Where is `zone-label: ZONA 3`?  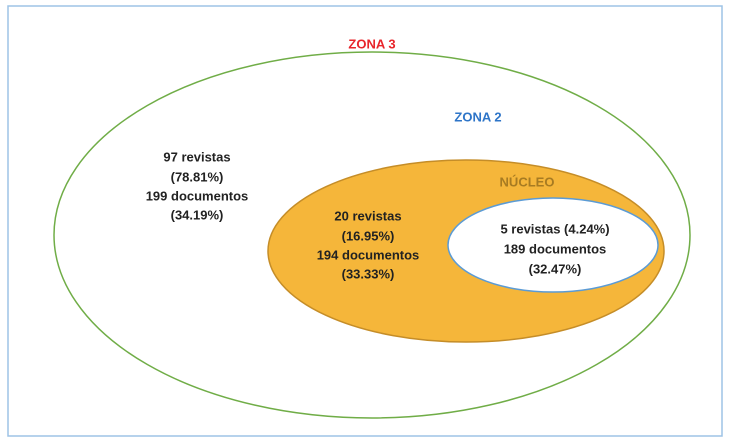
zone-label: ZONA 3 is located at coordinates (371, 43).